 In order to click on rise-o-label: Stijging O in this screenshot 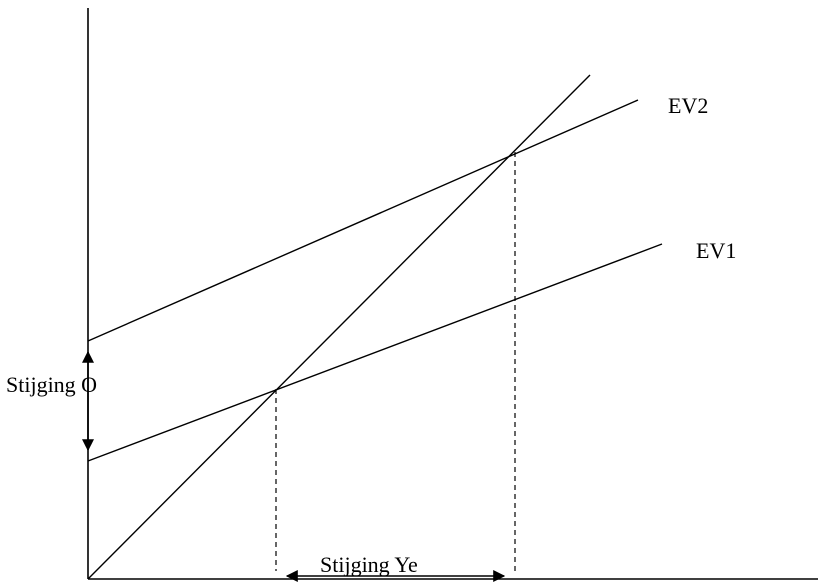, I will do `click(51, 384)`.